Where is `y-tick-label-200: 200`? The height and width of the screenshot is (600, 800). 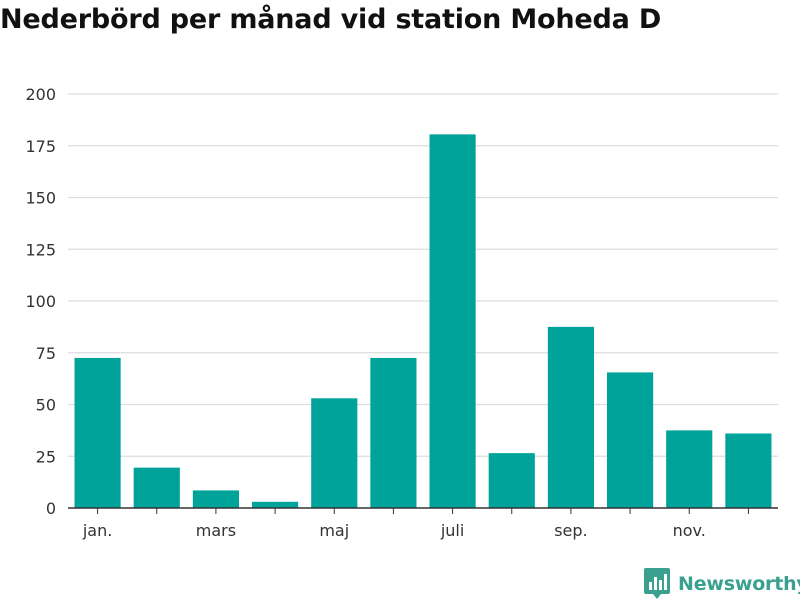
y-tick-label-200: 200 is located at coordinates (40, 94).